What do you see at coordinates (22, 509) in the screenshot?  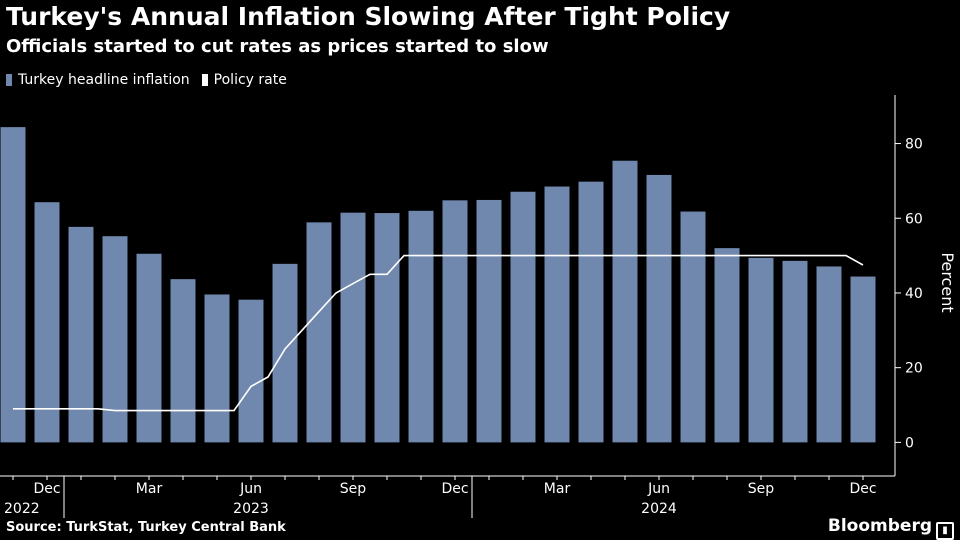 I see `x-year-label: 2022` at bounding box center [22, 509].